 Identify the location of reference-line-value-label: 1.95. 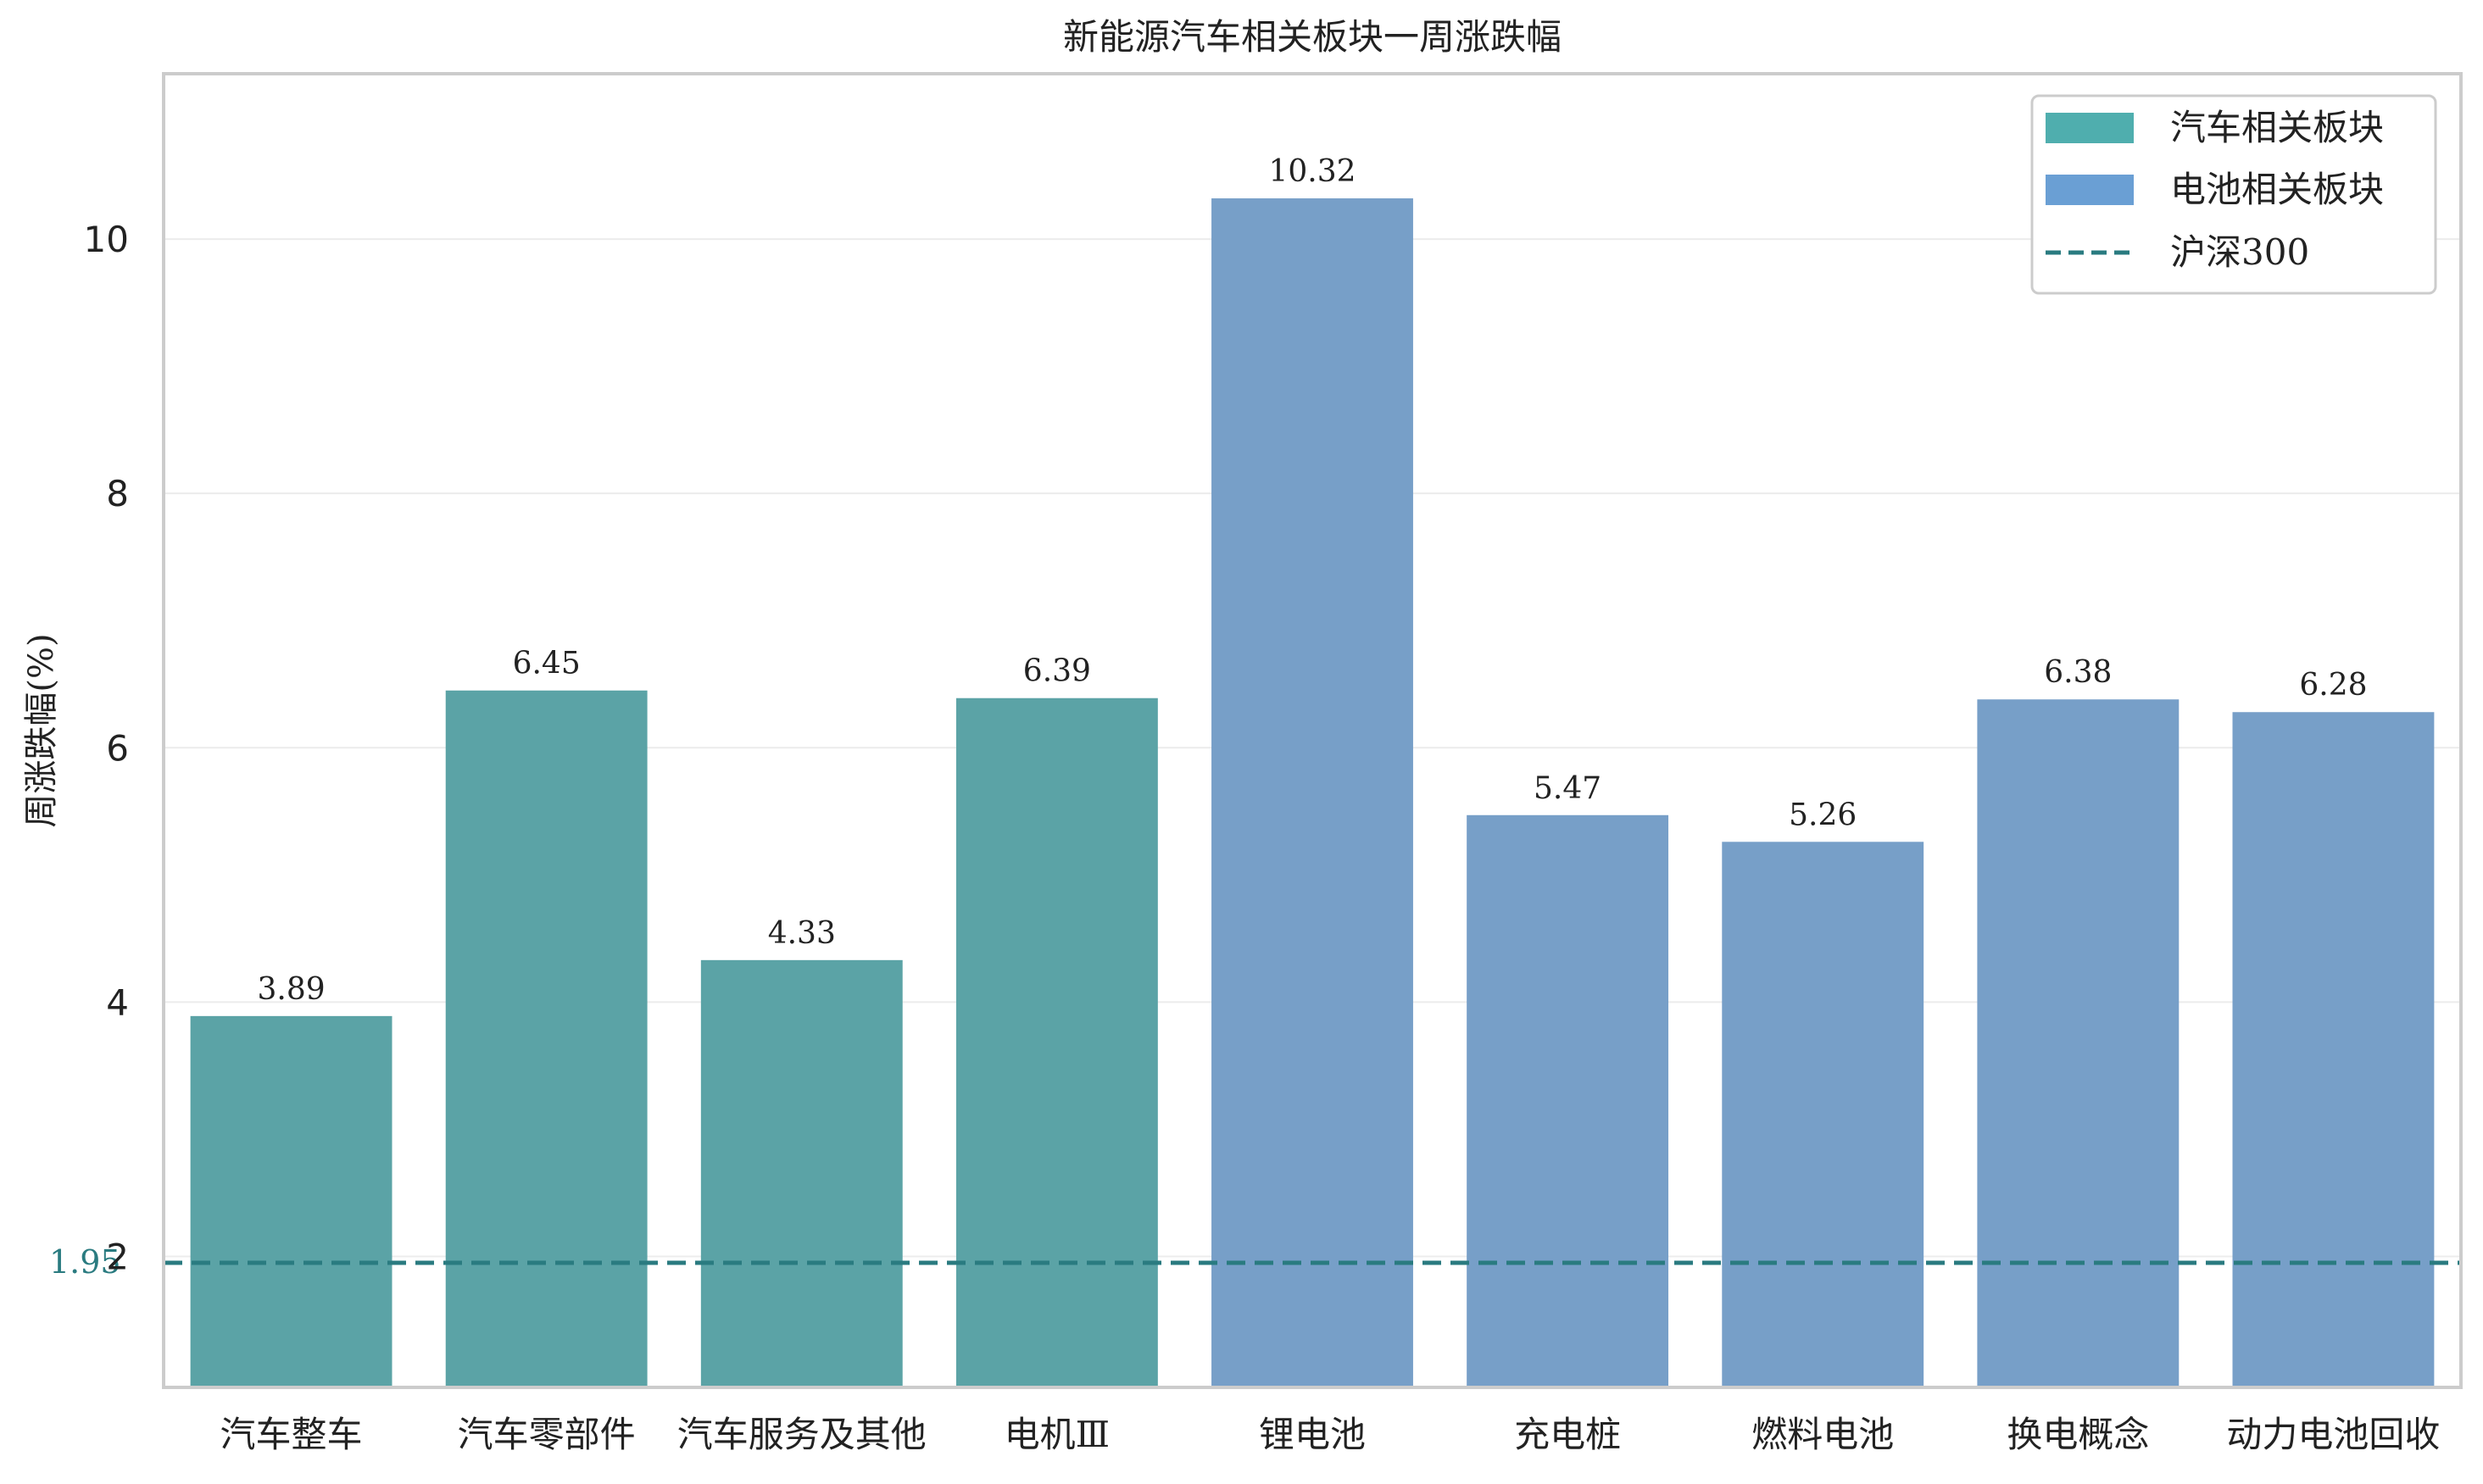
(85, 1262).